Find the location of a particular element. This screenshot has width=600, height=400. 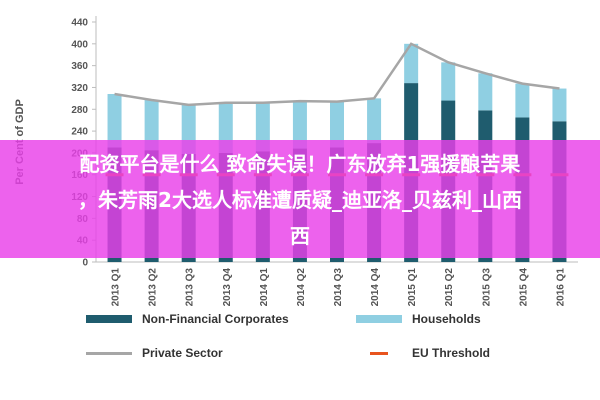

y-tick-label: 400 is located at coordinates (79, 44).